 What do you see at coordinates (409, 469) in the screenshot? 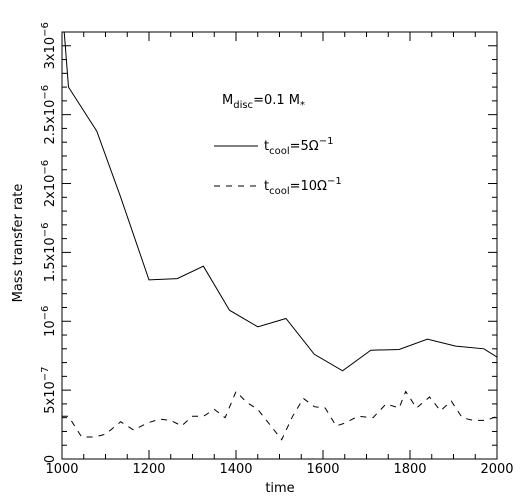
I see `x-tick-label: 1800` at bounding box center [409, 469].